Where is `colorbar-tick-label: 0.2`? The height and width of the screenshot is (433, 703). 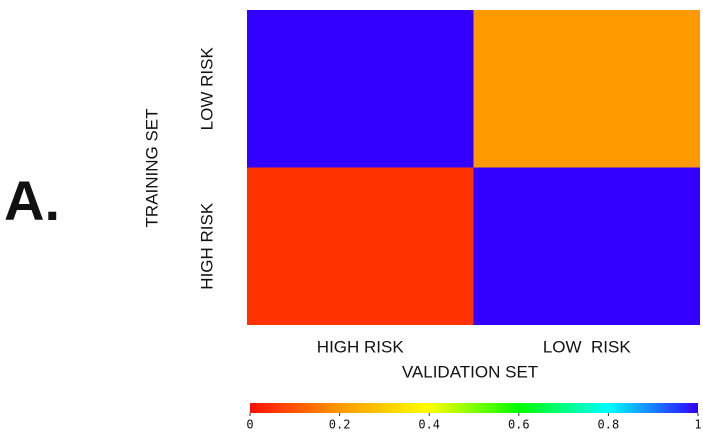
colorbar-tick-label: 0.2 is located at coordinates (340, 425).